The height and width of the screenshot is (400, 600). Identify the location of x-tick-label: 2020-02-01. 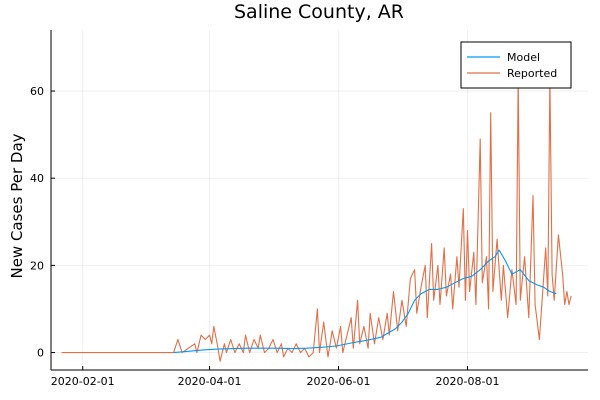
(83, 381).